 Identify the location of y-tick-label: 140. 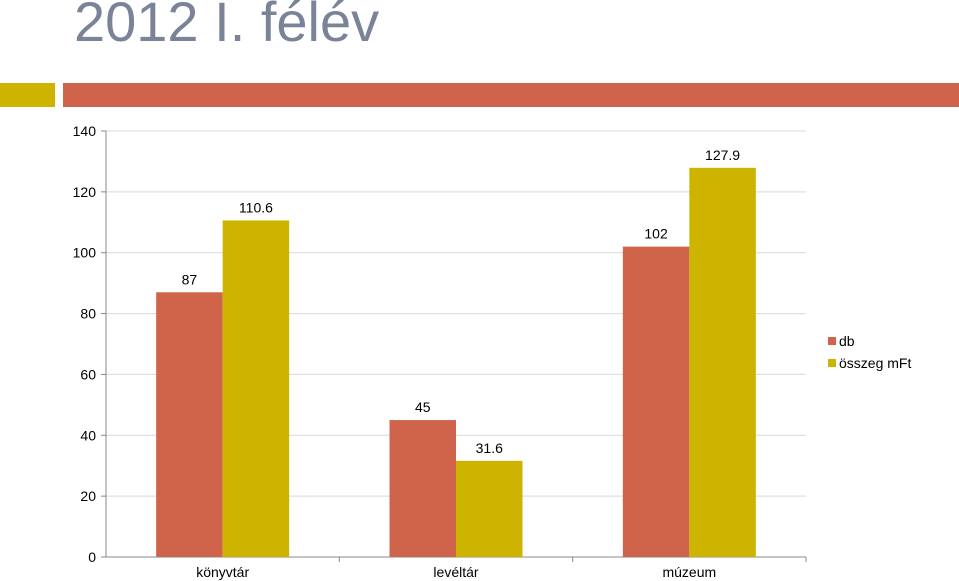
(85, 131).